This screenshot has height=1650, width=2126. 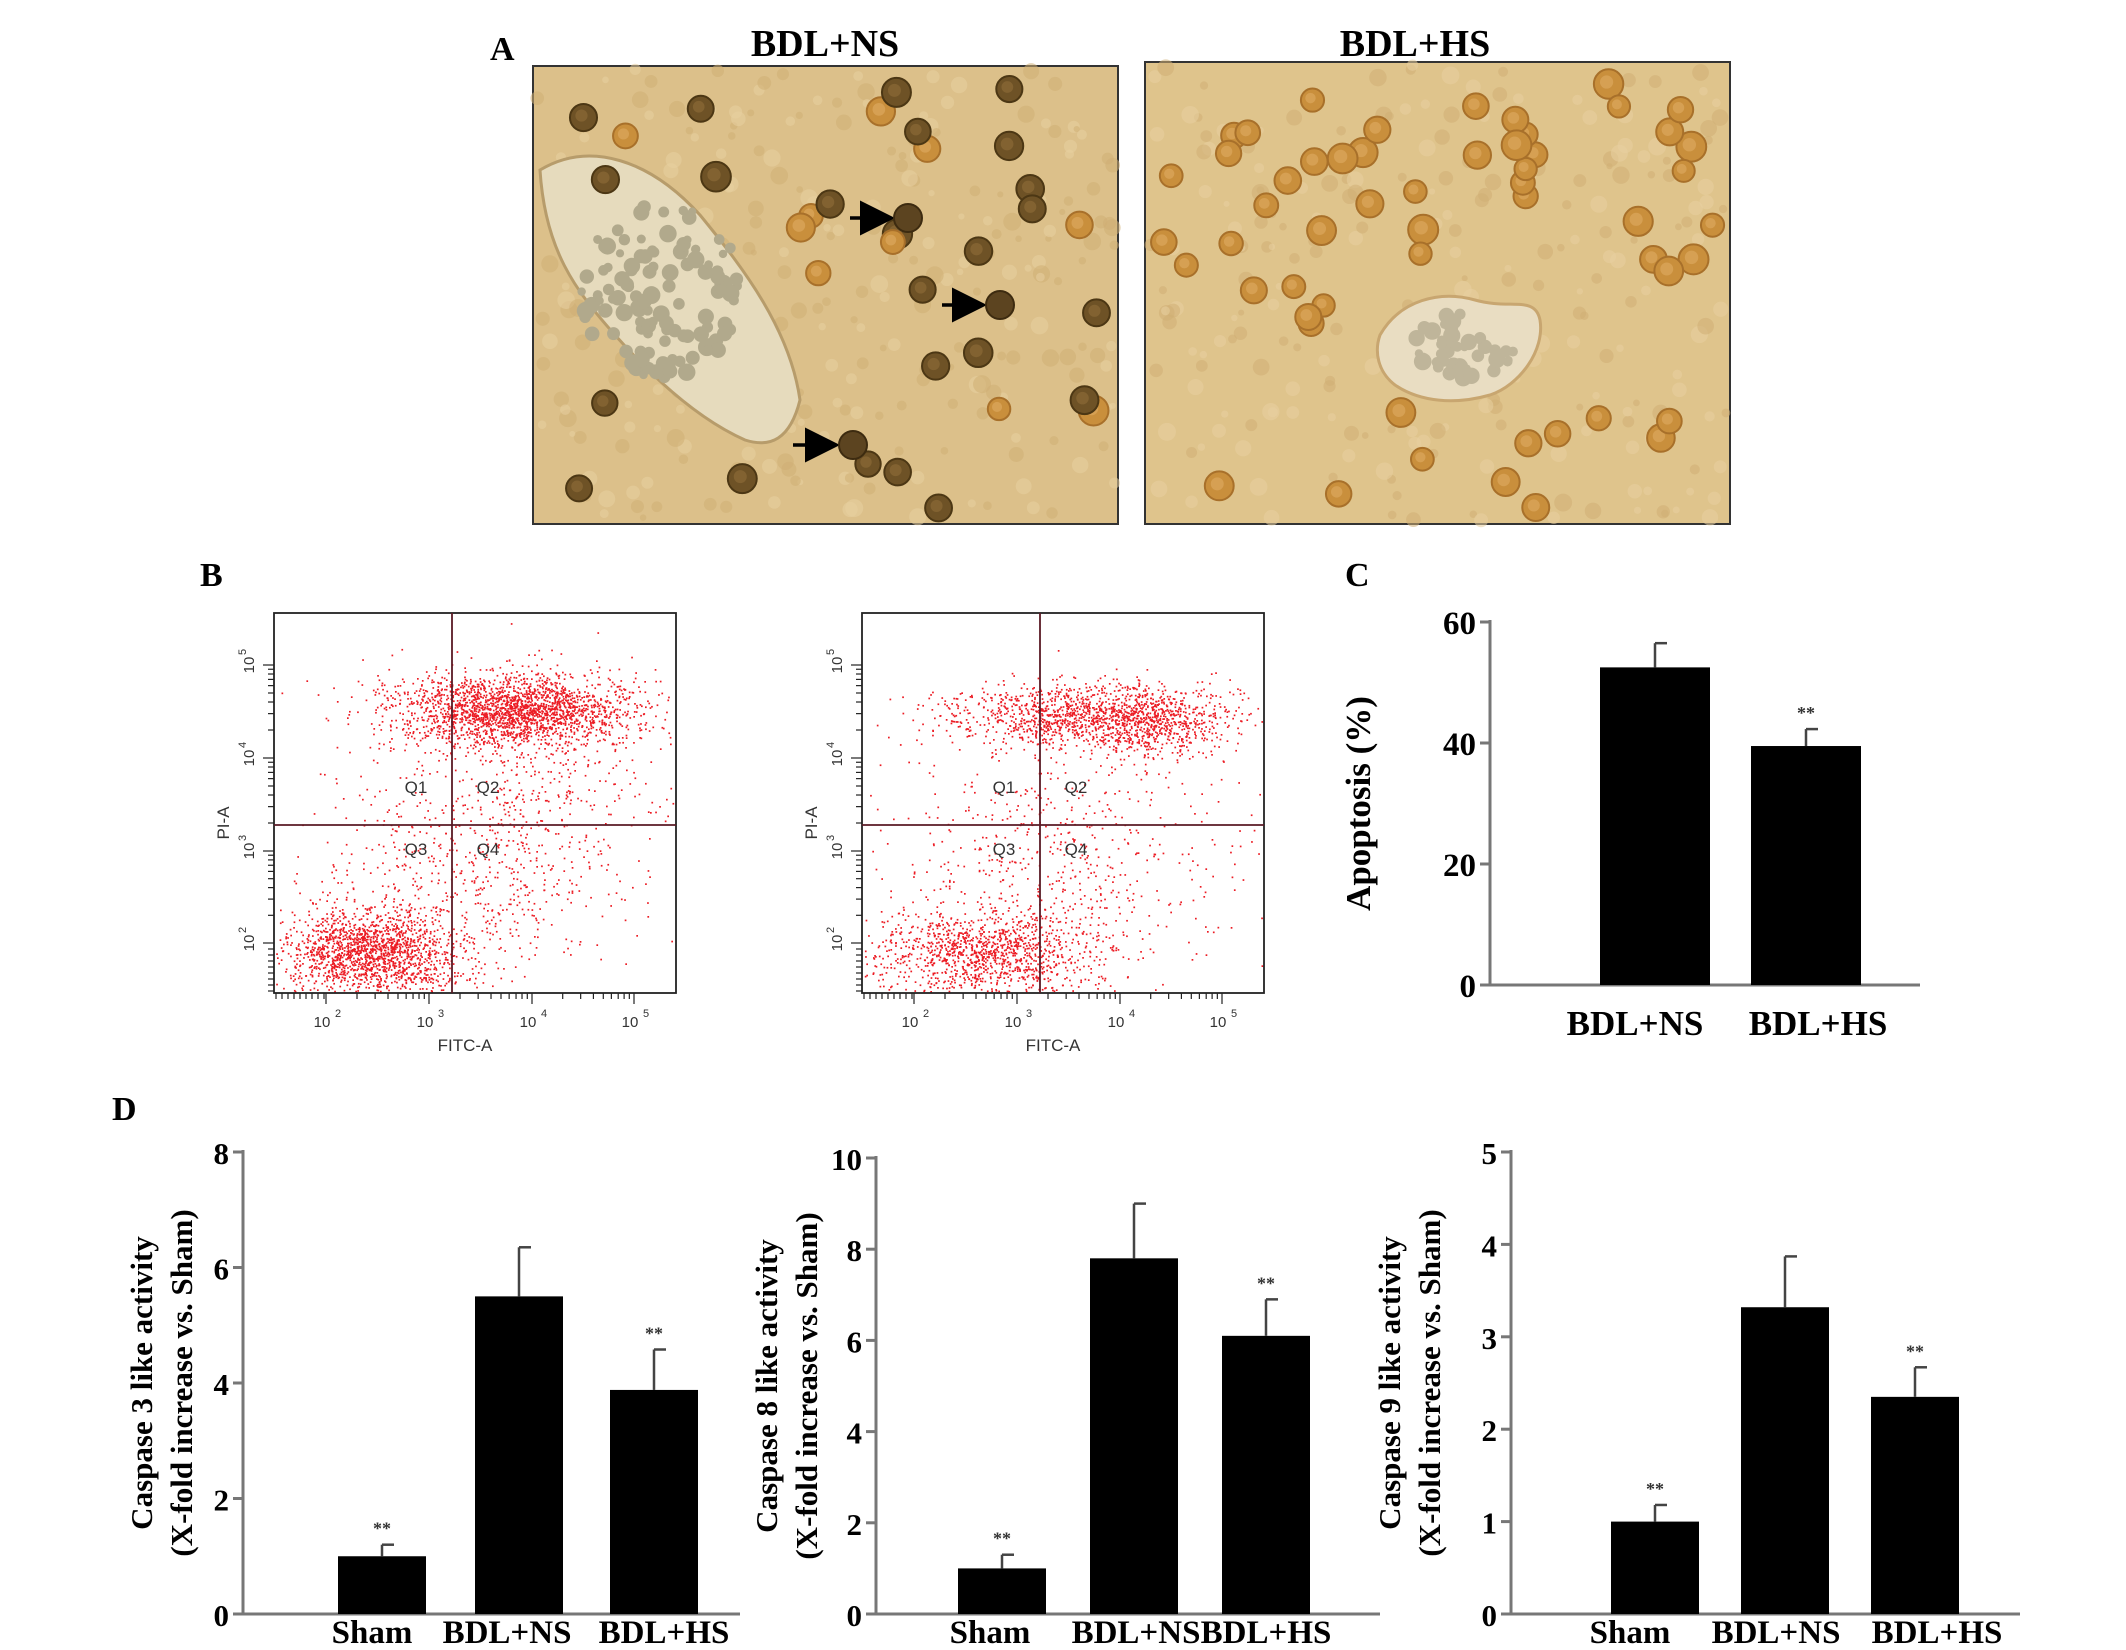 What do you see at coordinates (519, 1455) in the screenshot?
I see `bar-bdl-ns` at bounding box center [519, 1455].